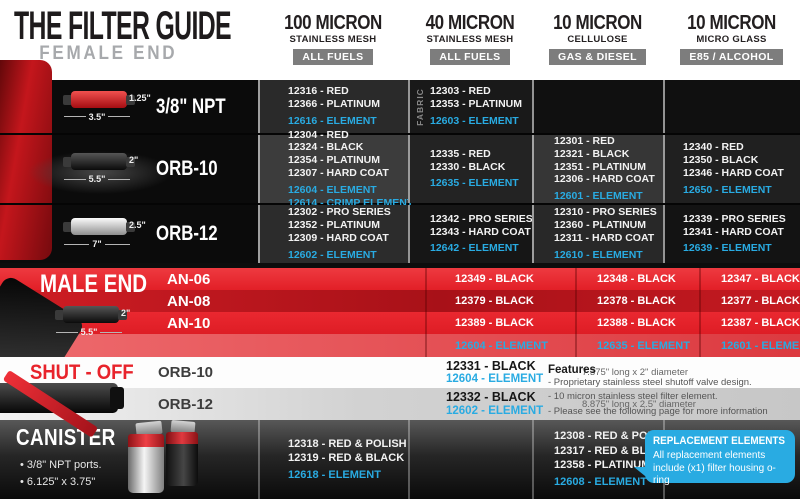 Image resolution: width=800 pixels, height=499 pixels. I want to click on element-number: 12602 - ELEMENT, so click(495, 410).